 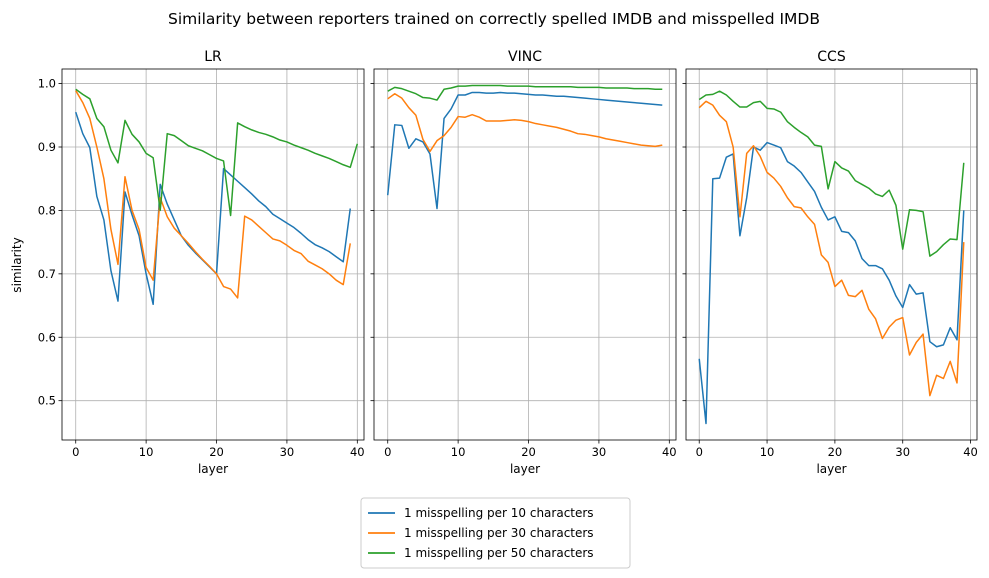 What do you see at coordinates (47, 401) in the screenshot?
I see `y-tick-label: 0.5` at bounding box center [47, 401].